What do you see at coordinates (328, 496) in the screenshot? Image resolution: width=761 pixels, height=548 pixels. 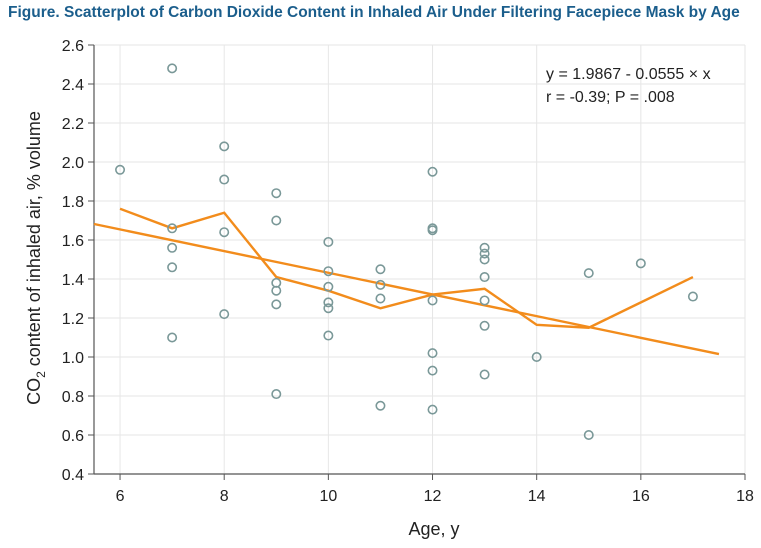 I see `x-tick-label: 10` at bounding box center [328, 496].